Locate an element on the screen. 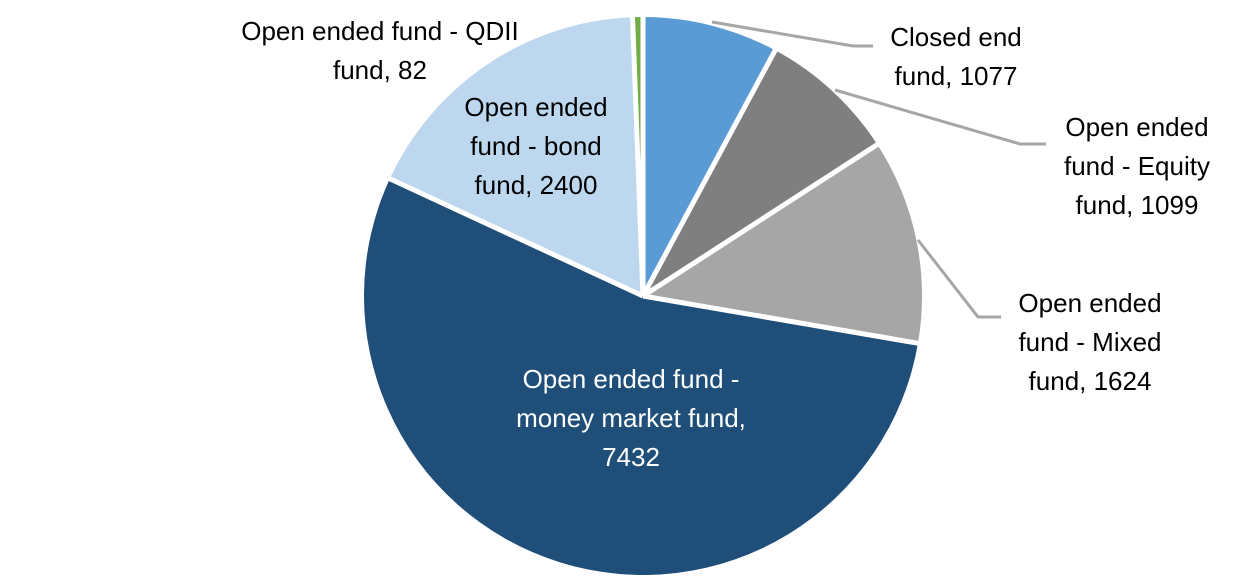  pie-slice-equity-fund is located at coordinates (760, 173).